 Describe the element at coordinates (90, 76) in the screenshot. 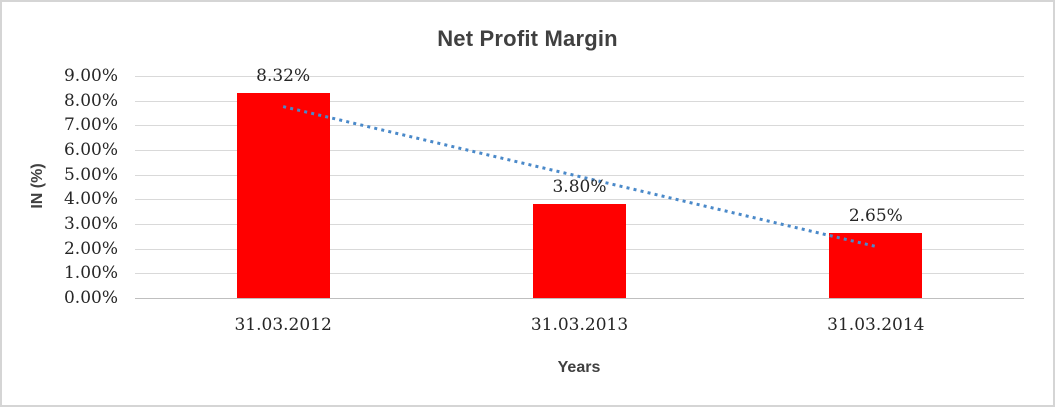

I see `y-tick-label: 9.00%` at that location.